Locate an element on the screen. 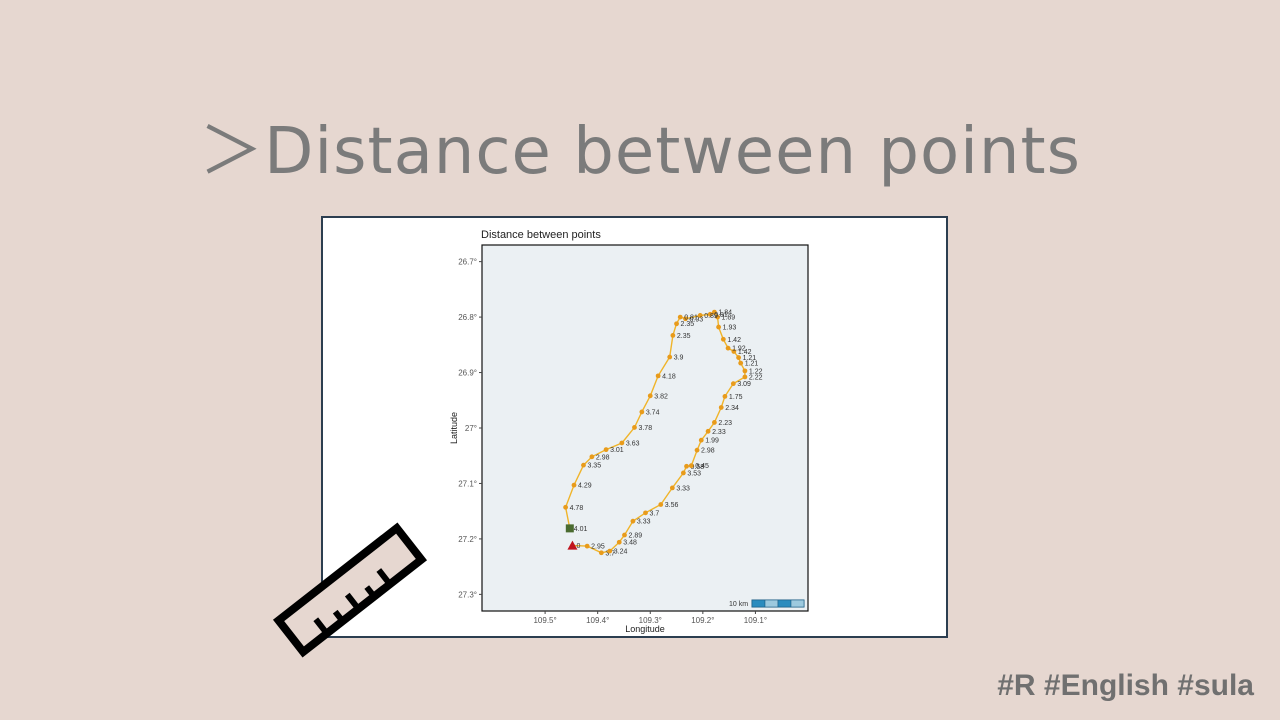 This screenshot has width=1280, height=720. distance-label: 3.82 is located at coordinates (661, 396).